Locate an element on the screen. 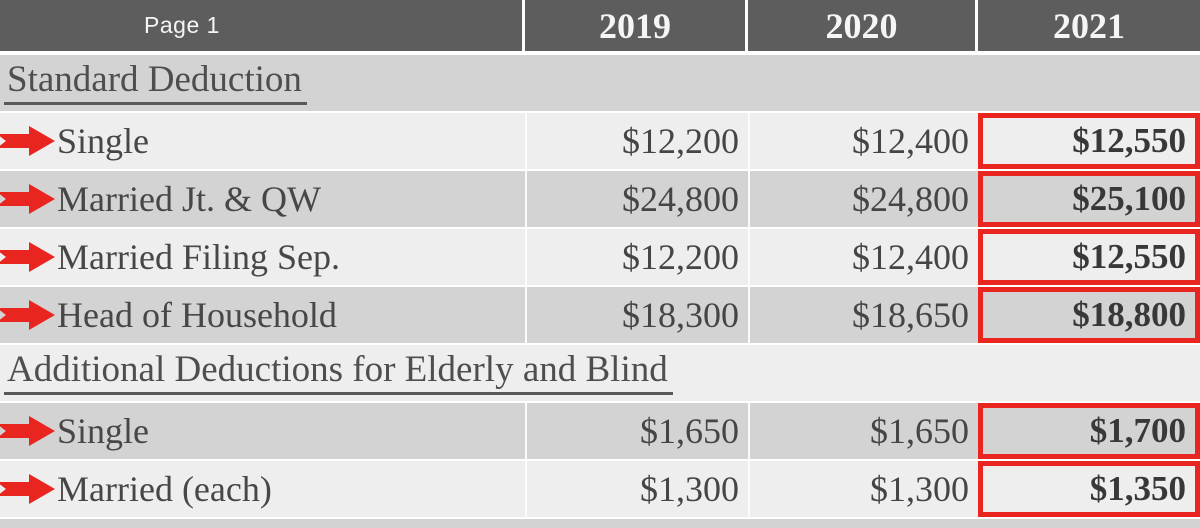 The width and height of the screenshot is (1200, 528). table-row-married-each: Married (each) $1,300 $1,300 $1,350 is located at coordinates (600, 489).